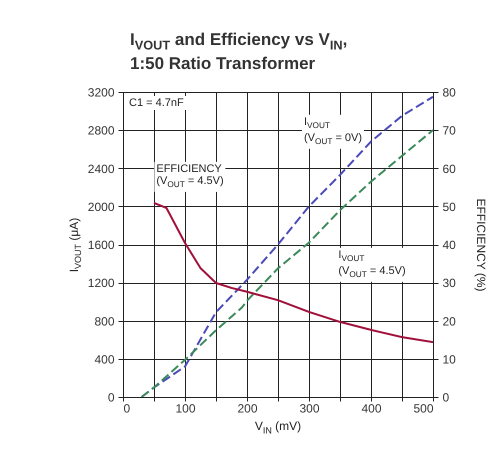 The height and width of the screenshot is (464, 501). Describe the element at coordinates (449, 359) in the screenshot. I see `y2-tick-label: 10` at that location.